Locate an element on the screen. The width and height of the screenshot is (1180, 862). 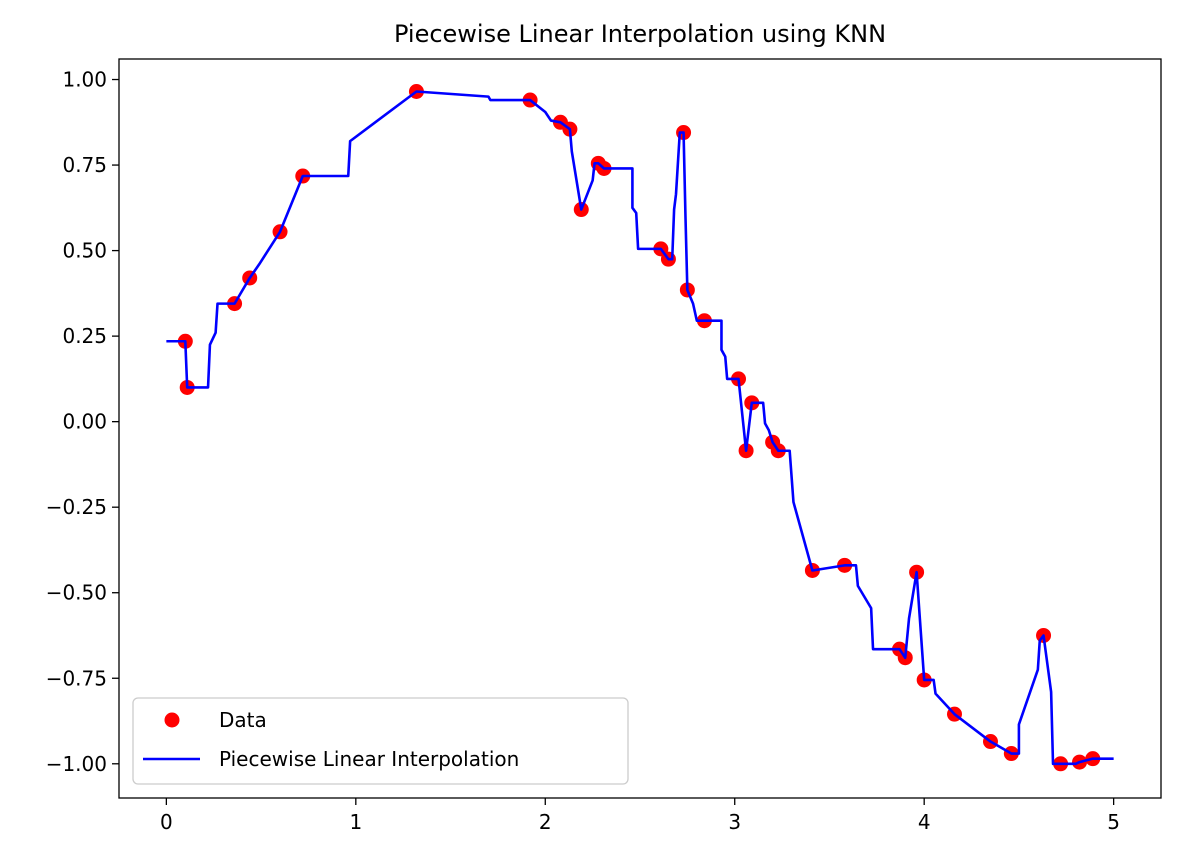
x-tick-label: 2 is located at coordinates (545, 822).